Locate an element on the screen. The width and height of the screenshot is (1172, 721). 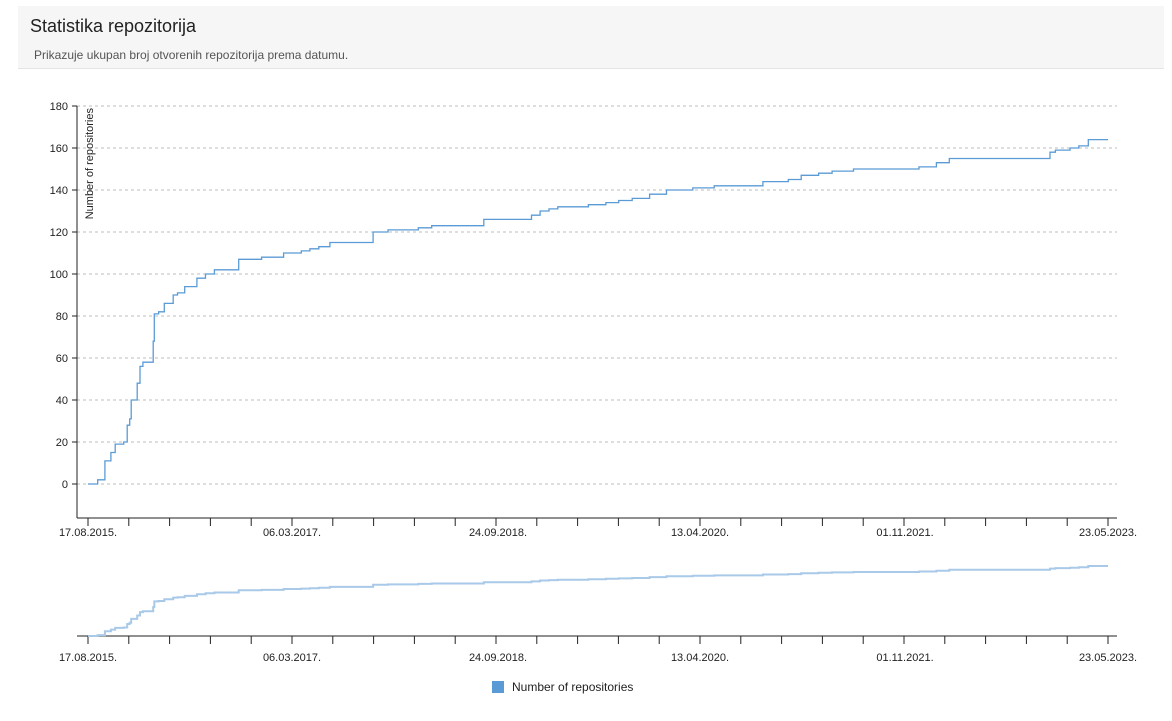
y-tick-label: 140 is located at coordinates (59, 191).